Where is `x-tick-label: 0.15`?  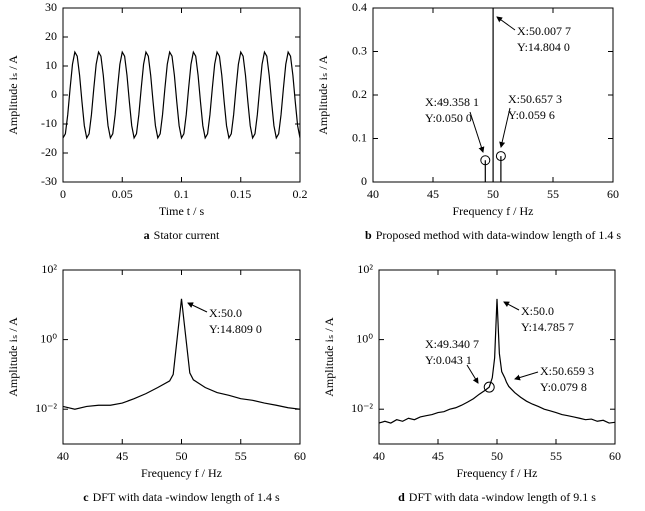 x-tick-label: 0.15 is located at coordinates (240, 194).